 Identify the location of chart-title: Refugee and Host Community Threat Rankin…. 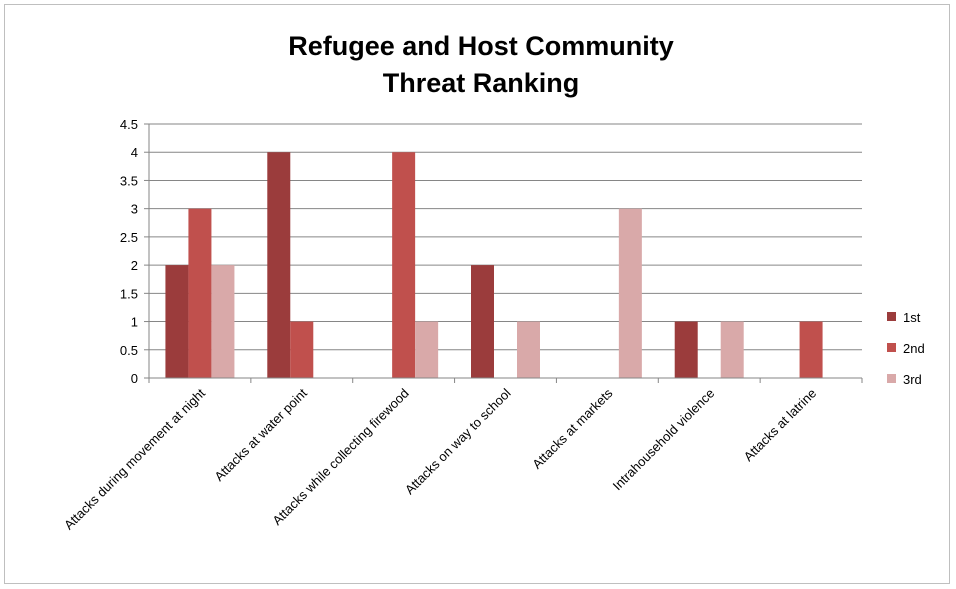
(481, 64).